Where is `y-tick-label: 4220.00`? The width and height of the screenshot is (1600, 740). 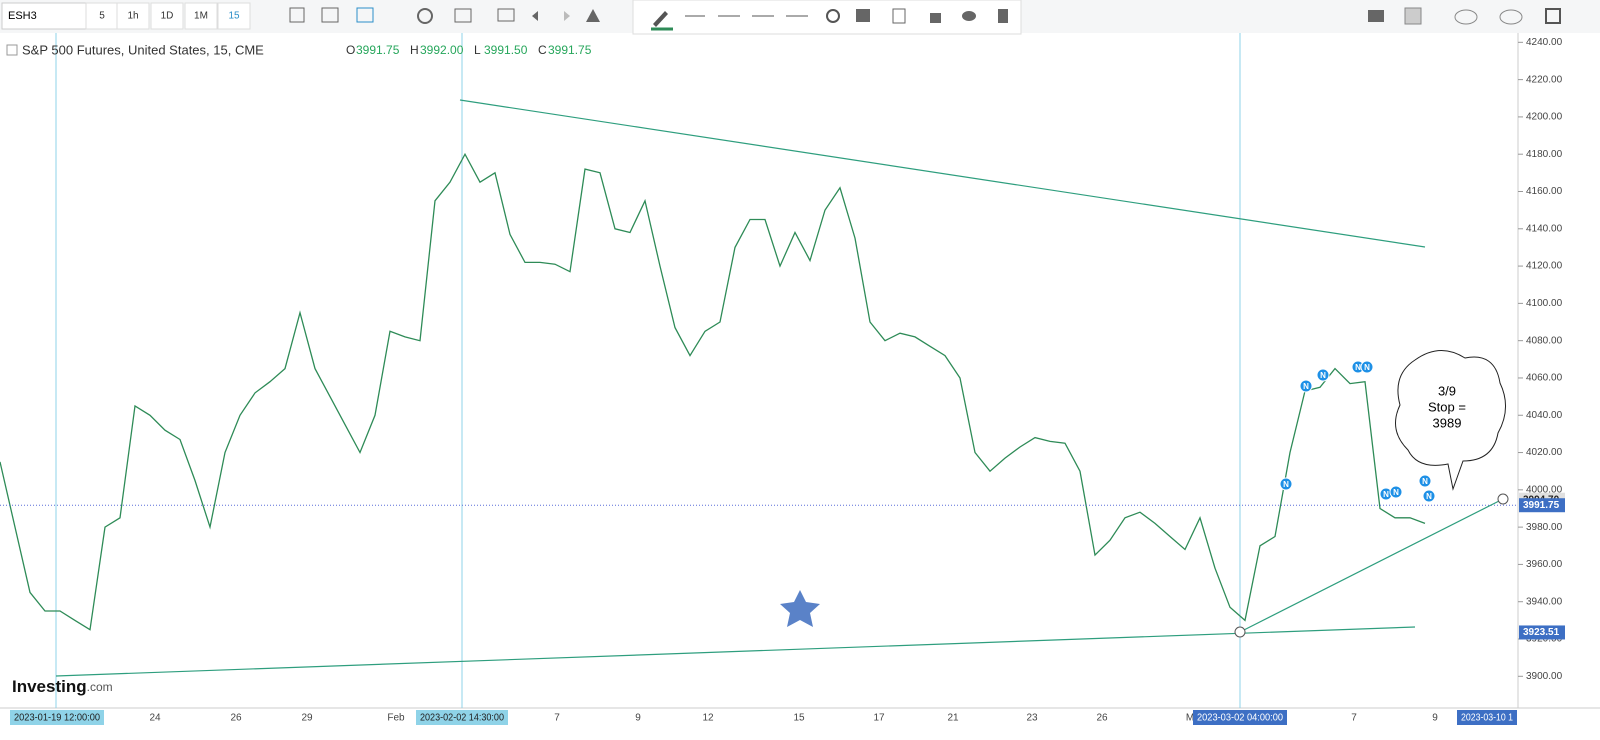
y-tick-label: 4220.00 is located at coordinates (1544, 79).